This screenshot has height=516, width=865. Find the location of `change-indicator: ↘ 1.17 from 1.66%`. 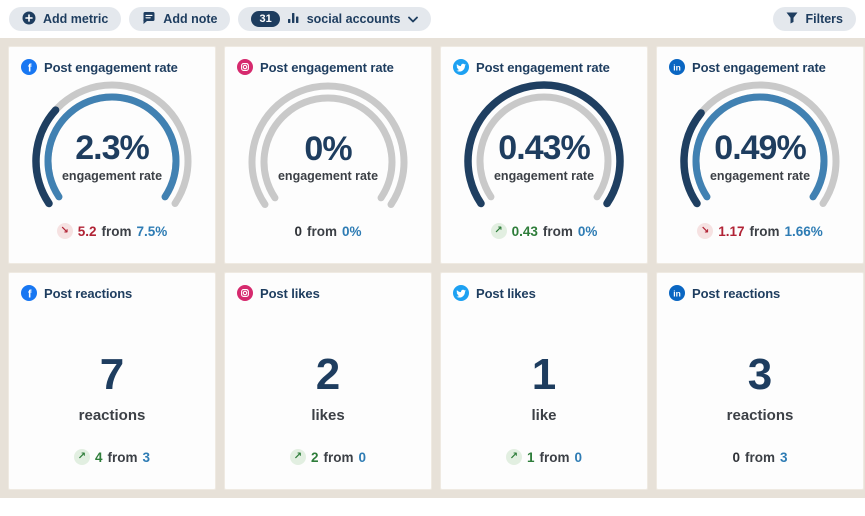

change-indicator: ↘ 1.17 from 1.66% is located at coordinates (760, 235).